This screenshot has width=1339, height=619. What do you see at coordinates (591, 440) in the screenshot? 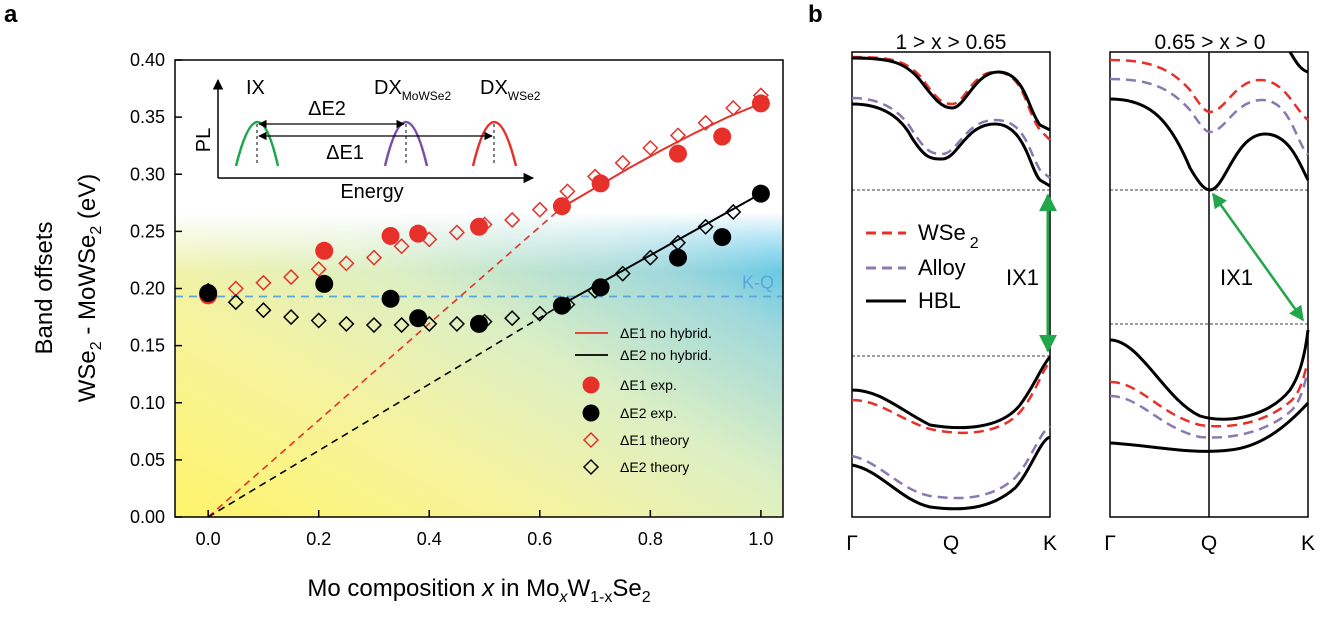
I see `legend-de1-theory-swatch` at bounding box center [591, 440].